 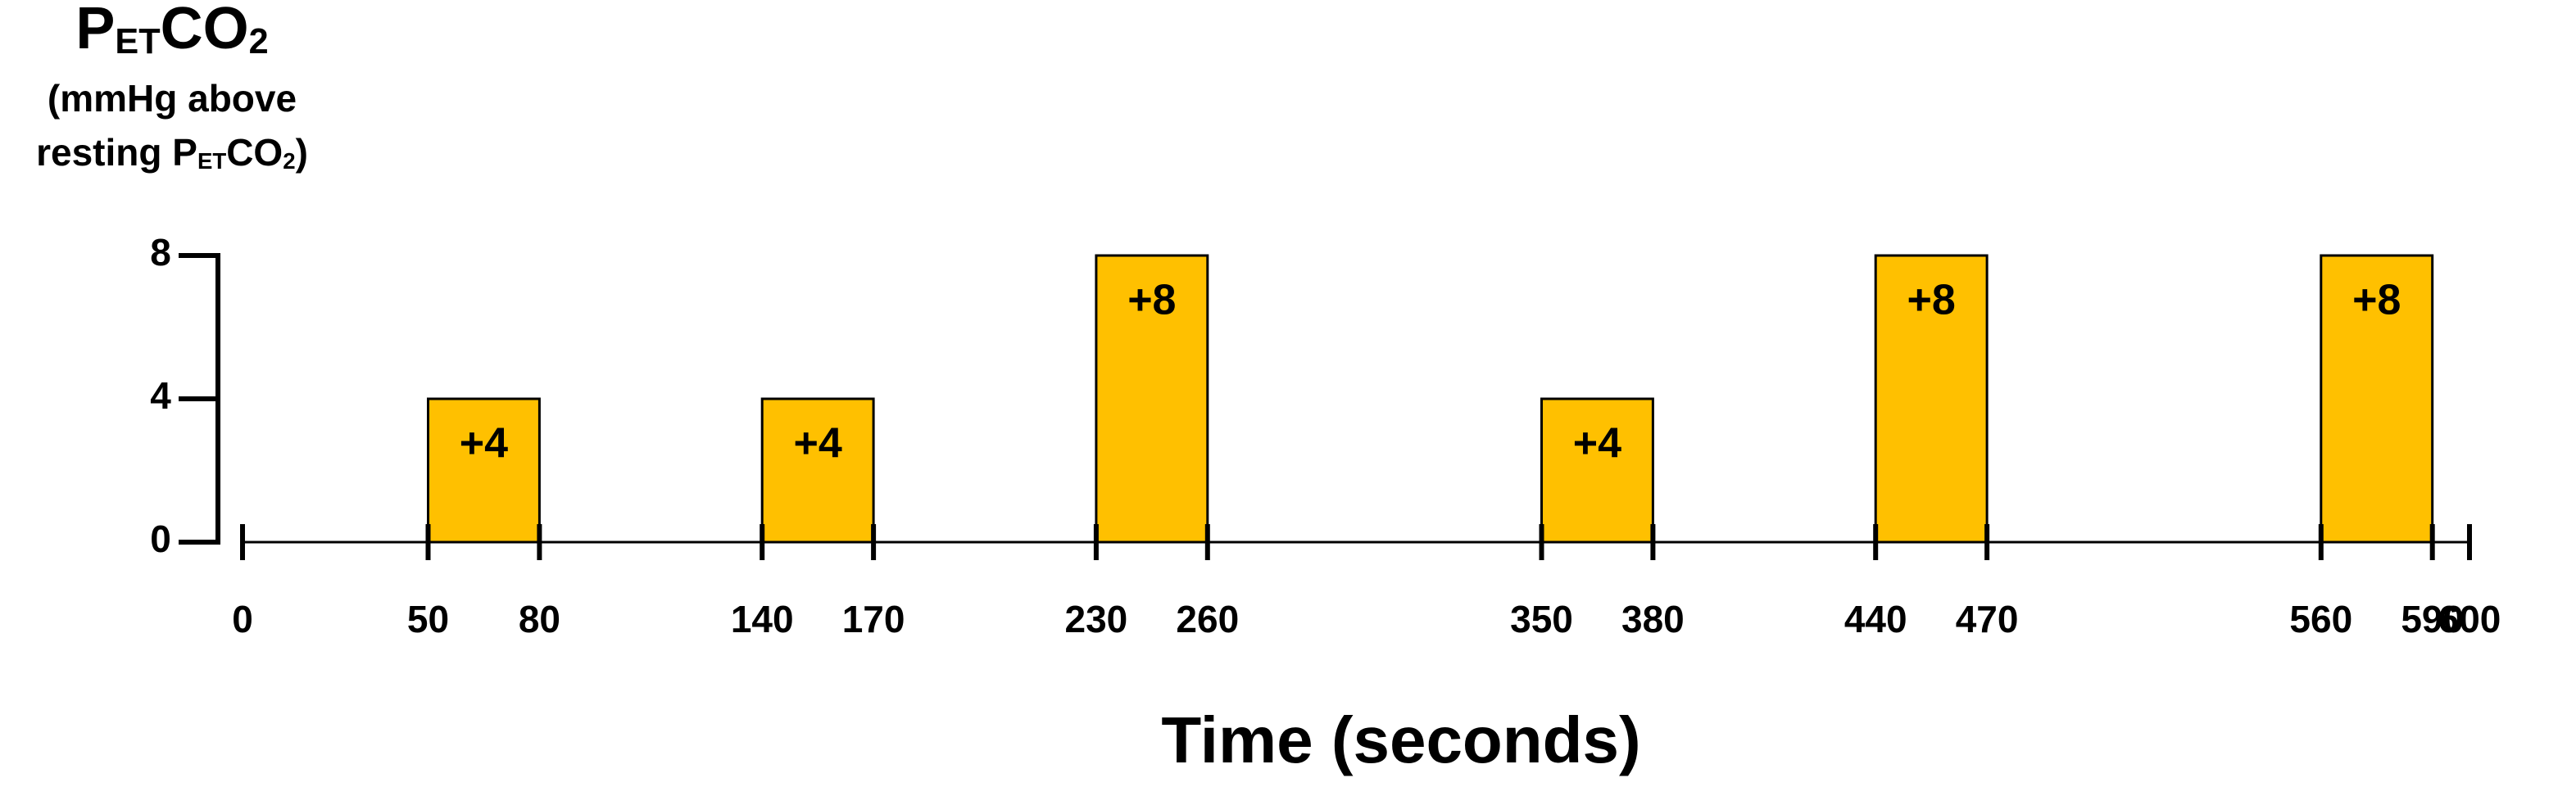 What do you see at coordinates (873, 619) in the screenshot?
I see `x-tick-label: 170` at bounding box center [873, 619].